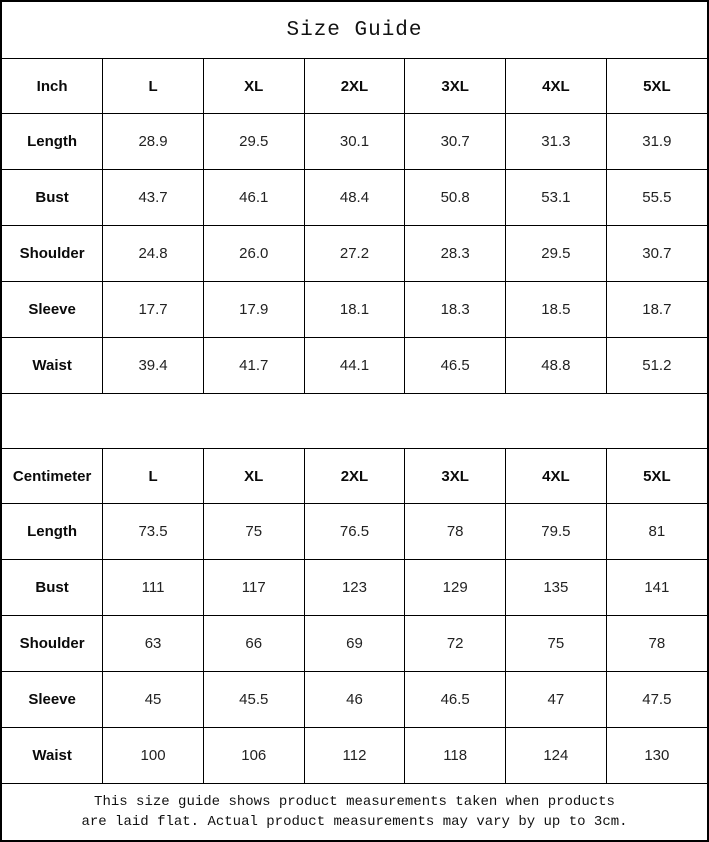  I want to click on measurement-value-cell: 118, so click(455, 755).